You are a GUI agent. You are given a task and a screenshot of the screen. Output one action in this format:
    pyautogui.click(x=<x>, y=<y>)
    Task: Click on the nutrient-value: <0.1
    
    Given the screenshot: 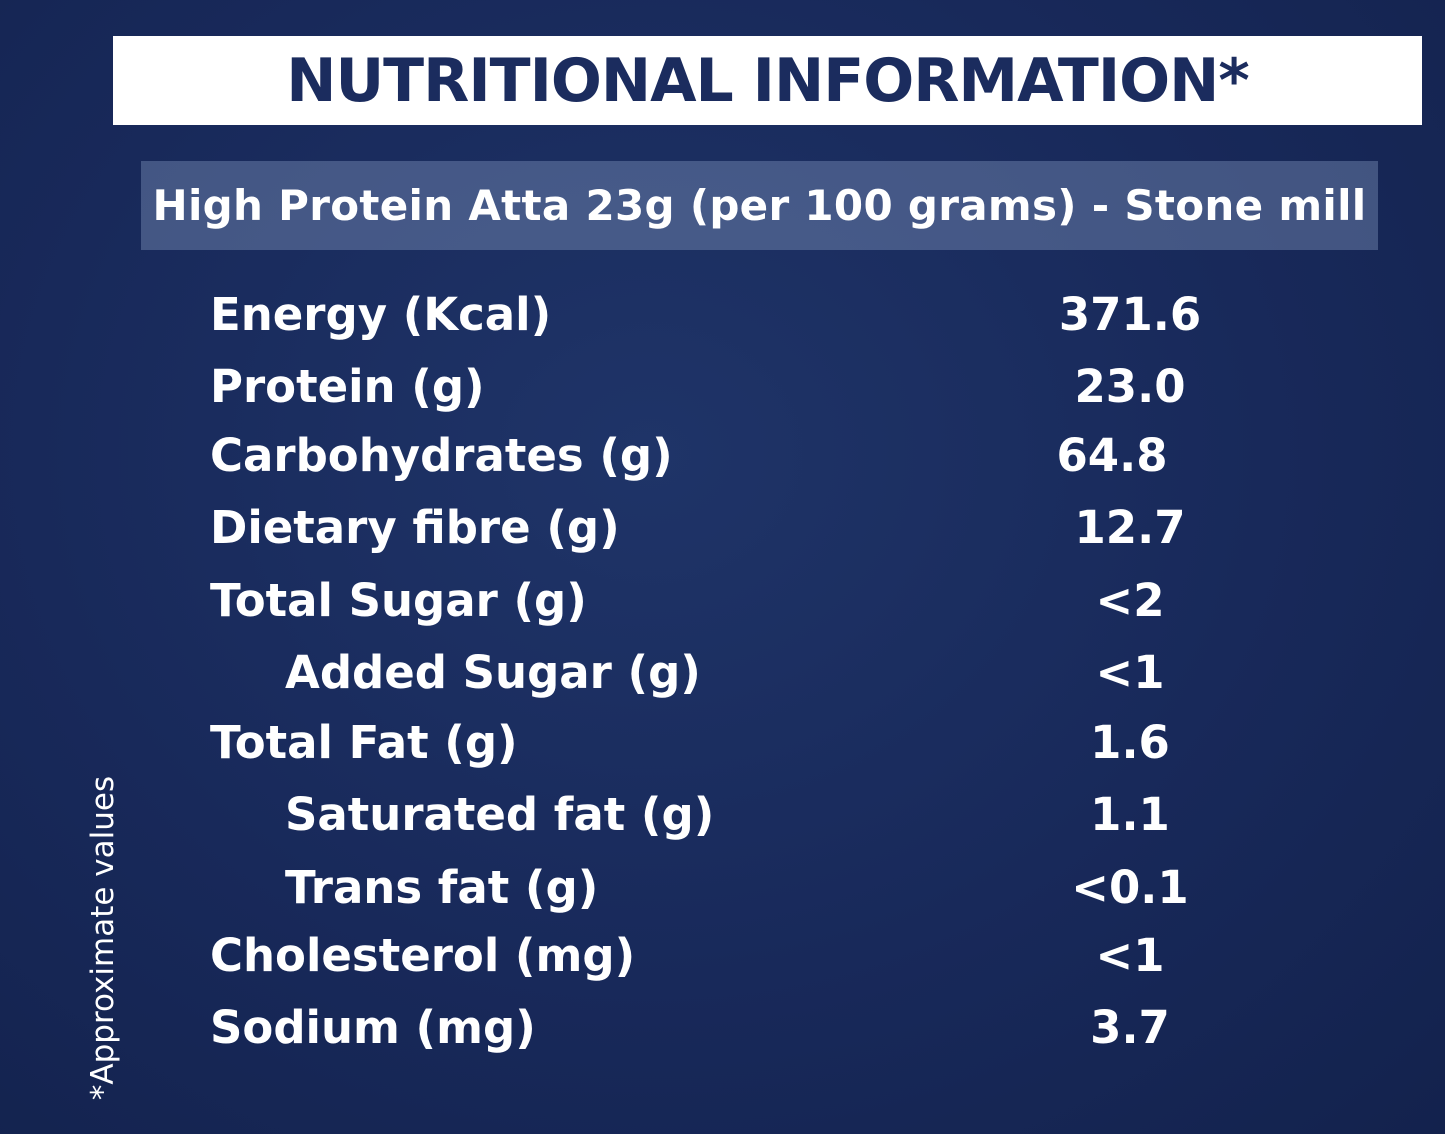 What is the action you would take?
    pyautogui.click(x=1130, y=887)
    